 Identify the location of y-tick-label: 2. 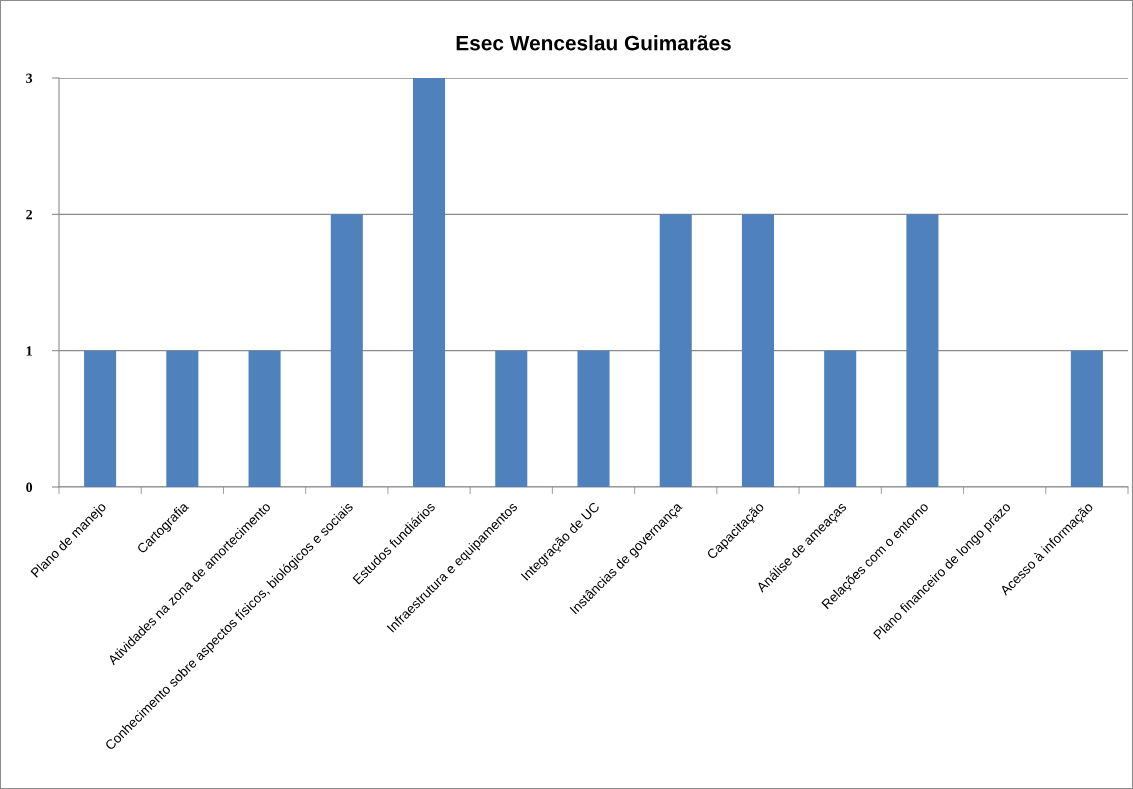
(29, 214).